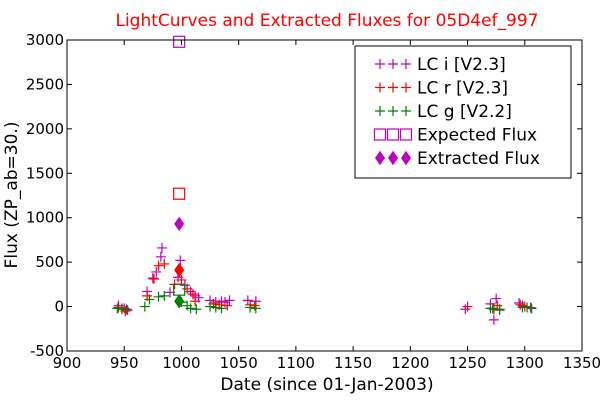 The height and width of the screenshot is (400, 600). Describe the element at coordinates (124, 363) in the screenshot. I see `x-tick-label: 950` at that location.